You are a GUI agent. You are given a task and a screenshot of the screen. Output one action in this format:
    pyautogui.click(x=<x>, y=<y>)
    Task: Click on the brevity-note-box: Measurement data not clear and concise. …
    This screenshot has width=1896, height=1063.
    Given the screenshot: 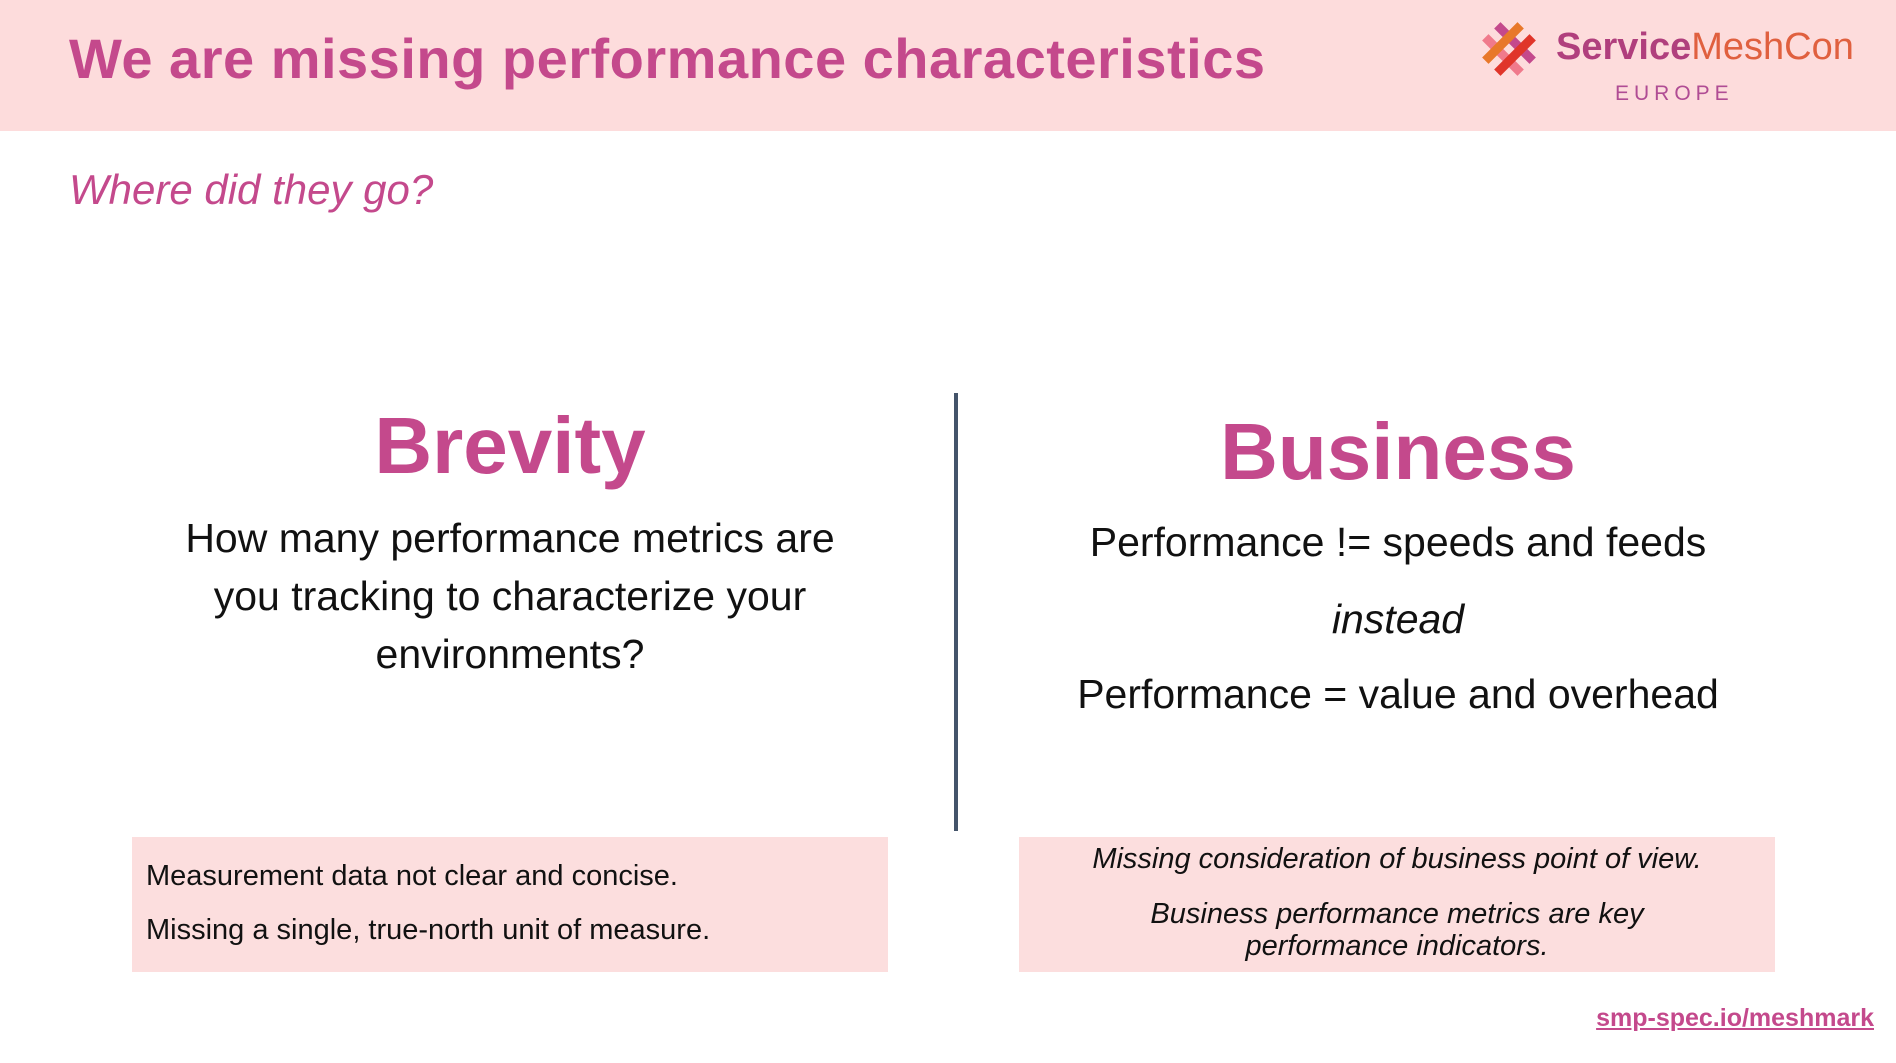 What is the action you would take?
    pyautogui.click(x=510, y=904)
    